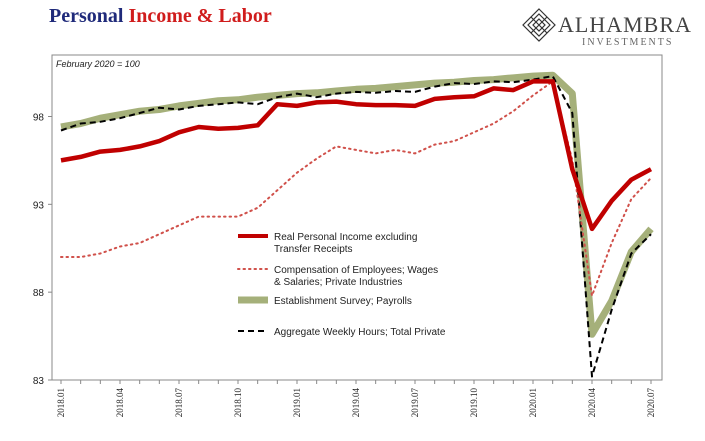 The height and width of the screenshot is (441, 705). Describe the element at coordinates (200, 16) in the screenshot. I see `title-income-labor: Income & Labor` at that location.